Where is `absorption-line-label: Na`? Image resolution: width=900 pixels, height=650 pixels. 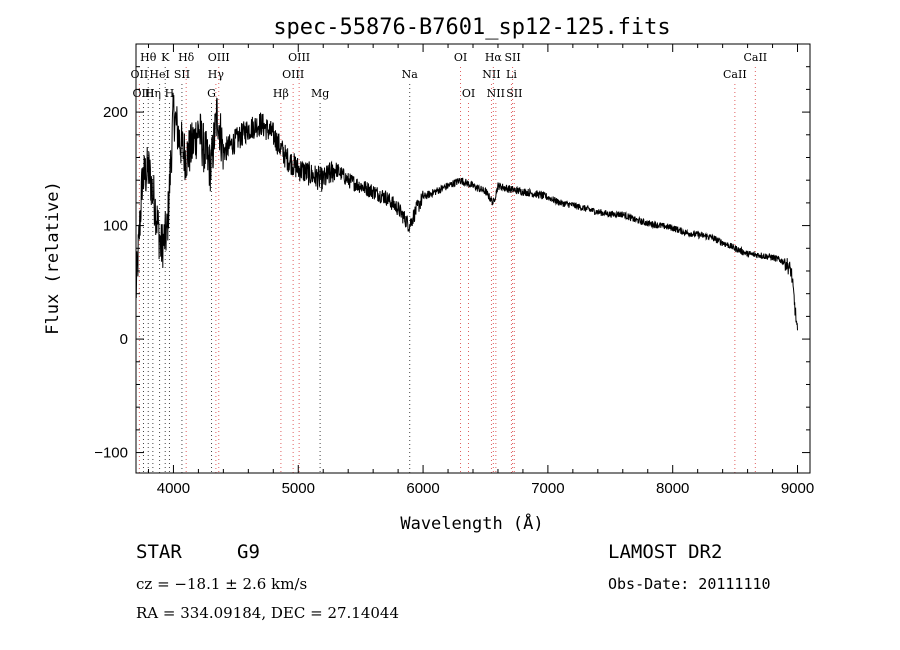 absorption-line-label: Na is located at coordinates (410, 74).